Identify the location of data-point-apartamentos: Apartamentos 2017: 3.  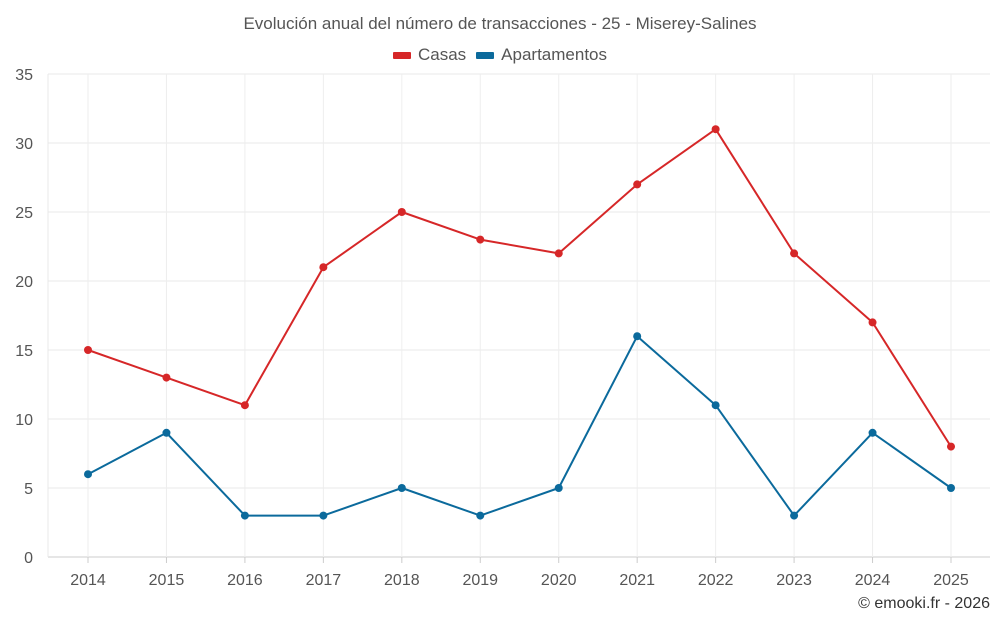
(323, 515).